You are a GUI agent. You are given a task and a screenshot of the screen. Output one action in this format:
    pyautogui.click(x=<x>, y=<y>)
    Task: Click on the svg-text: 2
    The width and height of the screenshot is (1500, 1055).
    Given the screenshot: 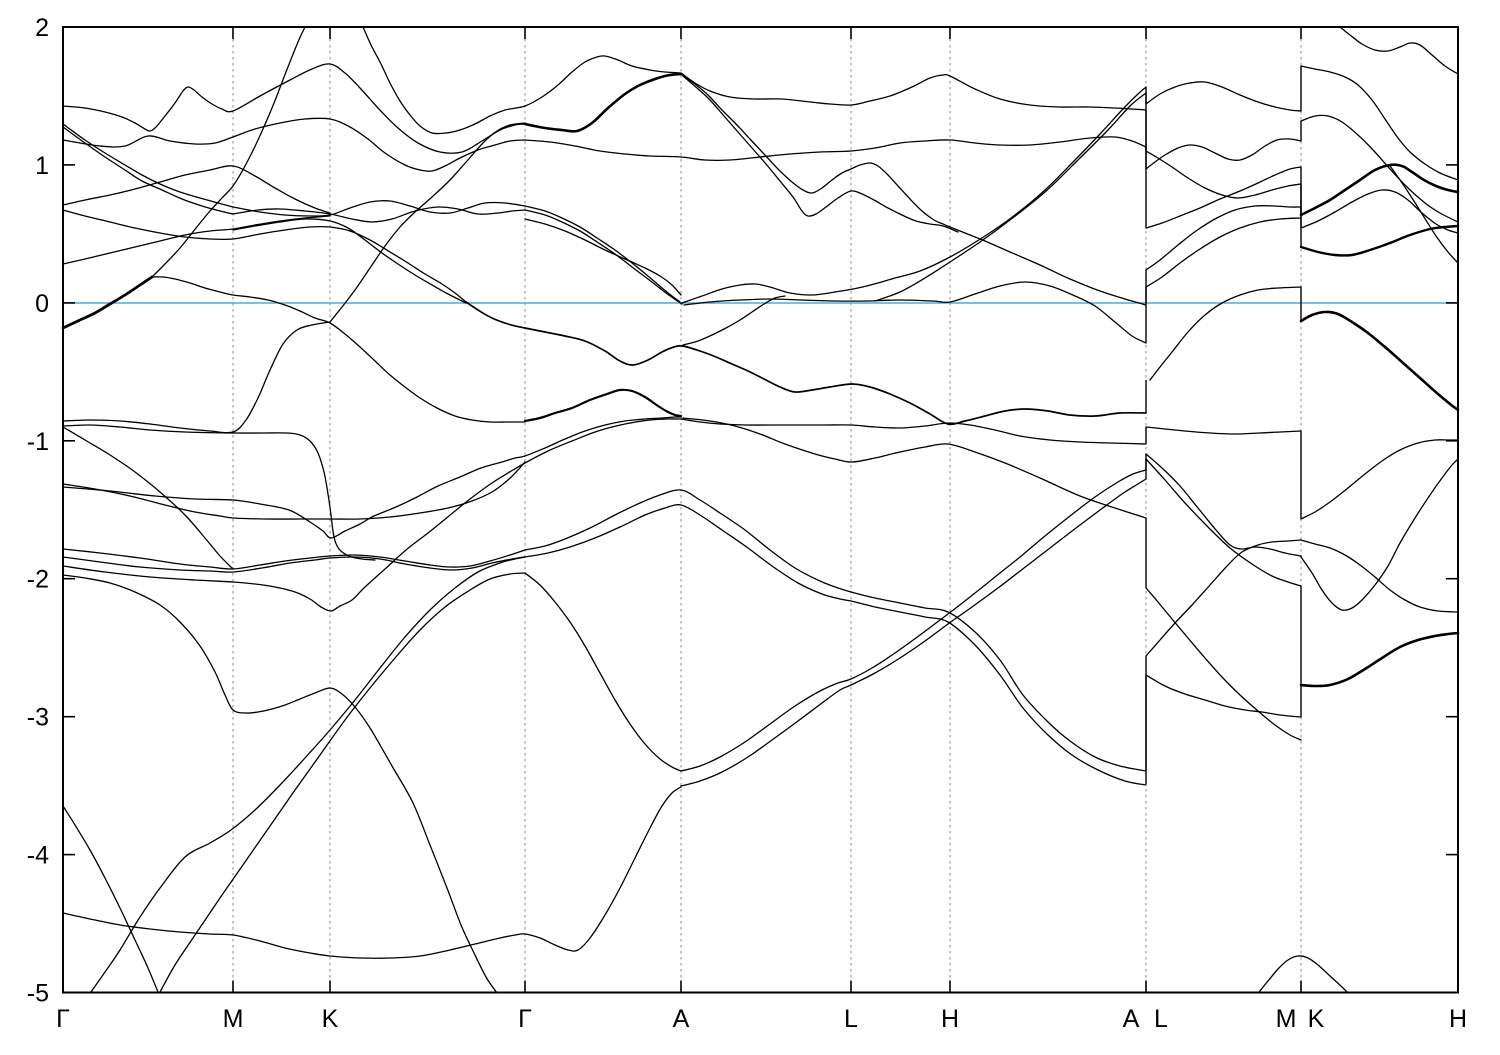 What is the action you would take?
    pyautogui.click(x=42, y=28)
    